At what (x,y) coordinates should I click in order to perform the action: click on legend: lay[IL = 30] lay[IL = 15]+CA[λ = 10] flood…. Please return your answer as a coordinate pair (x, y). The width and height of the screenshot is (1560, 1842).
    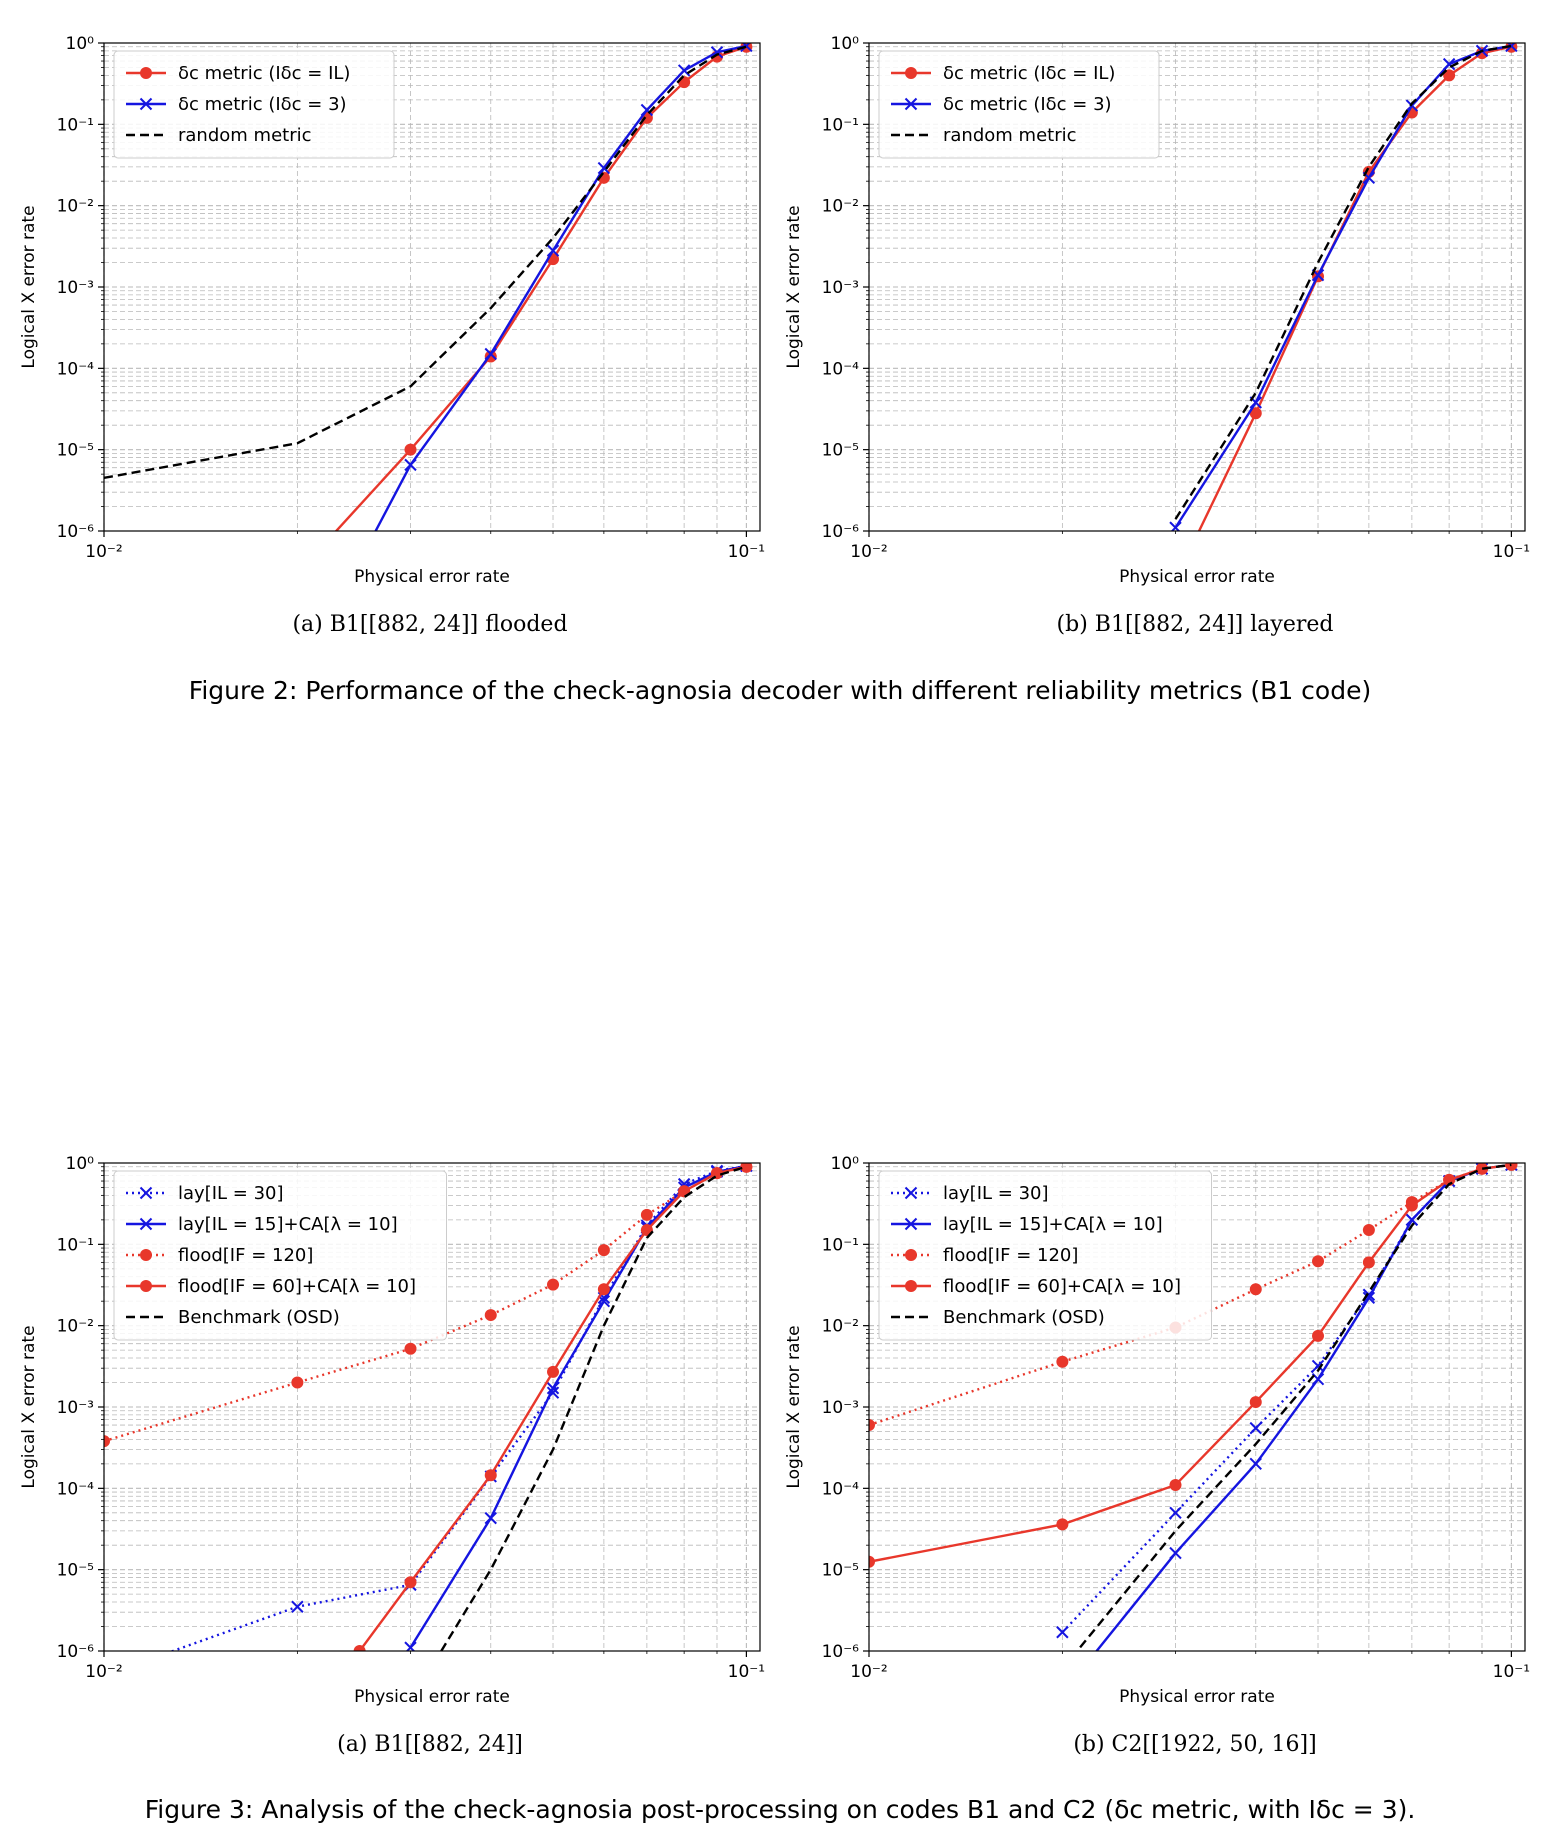
    Looking at the image, I should click on (280, 1255).